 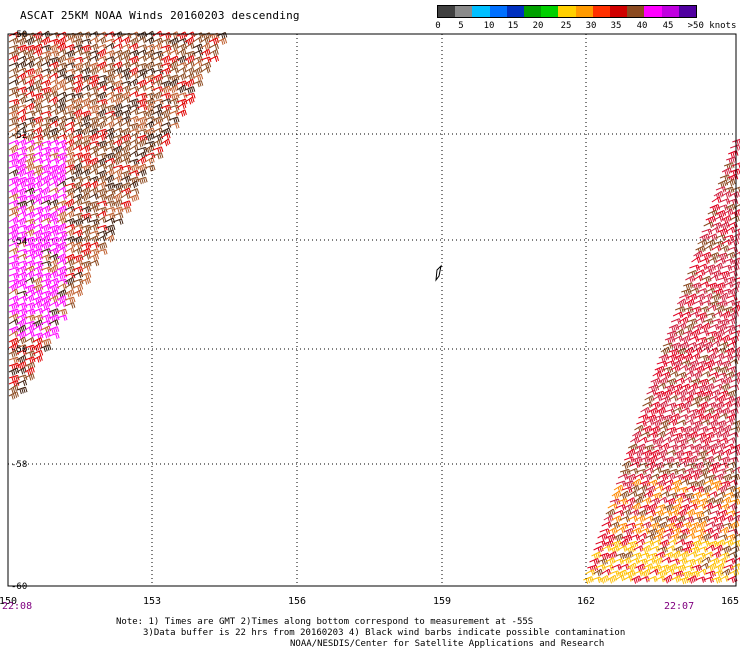 What do you see at coordinates (370, 27) in the screenshot?
I see `wind-speed-scale-labels: 0 5 10 15 20 25 30 35 40 45 >50 knots` at bounding box center [370, 27].